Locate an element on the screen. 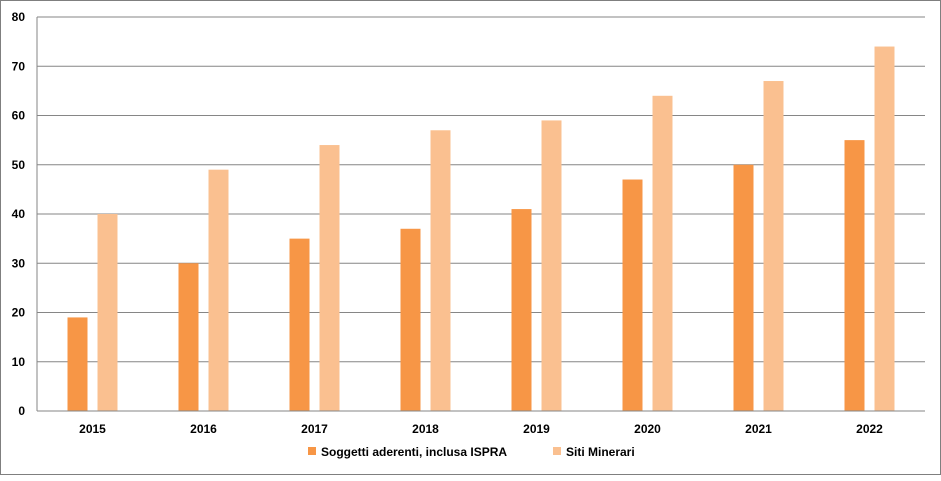 Image resolution: width=941 pixels, height=481 pixels. y-tick-label: 0 is located at coordinates (21, 411).